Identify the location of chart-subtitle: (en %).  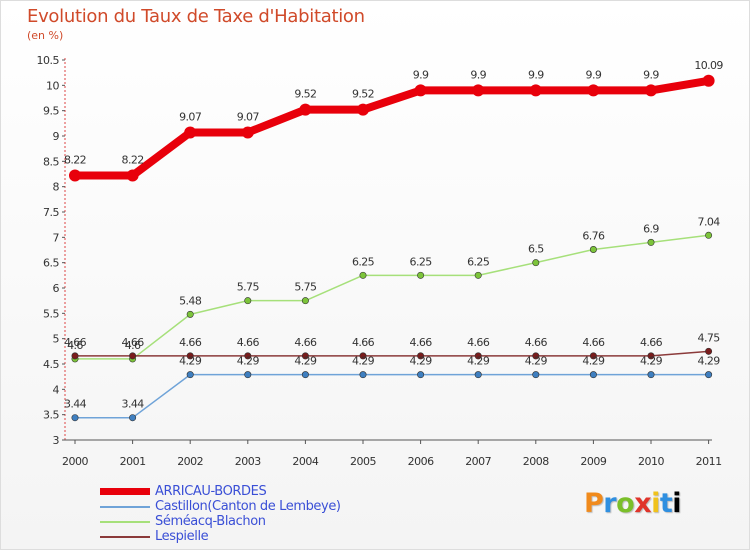
(45, 35).